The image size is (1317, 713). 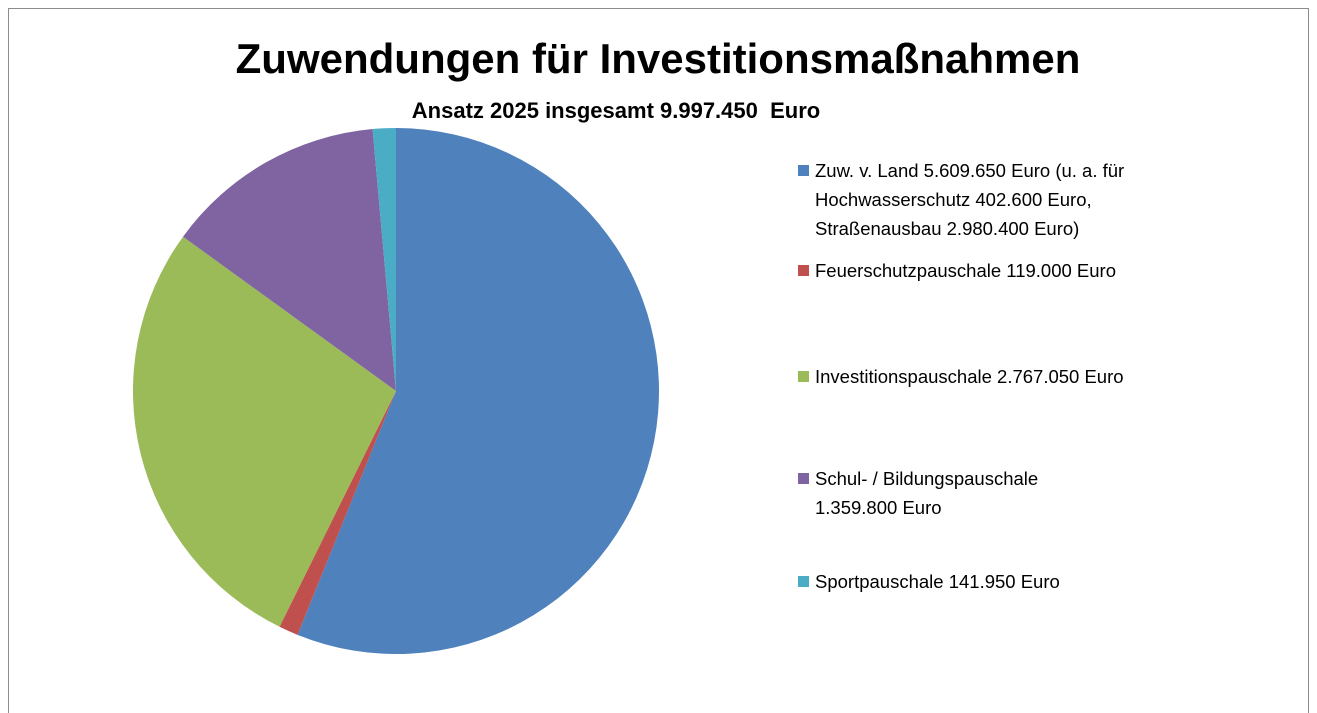 What do you see at coordinates (969, 376) in the screenshot?
I see `legend-label: Investitionspauschale 2.767.050 Euro` at bounding box center [969, 376].